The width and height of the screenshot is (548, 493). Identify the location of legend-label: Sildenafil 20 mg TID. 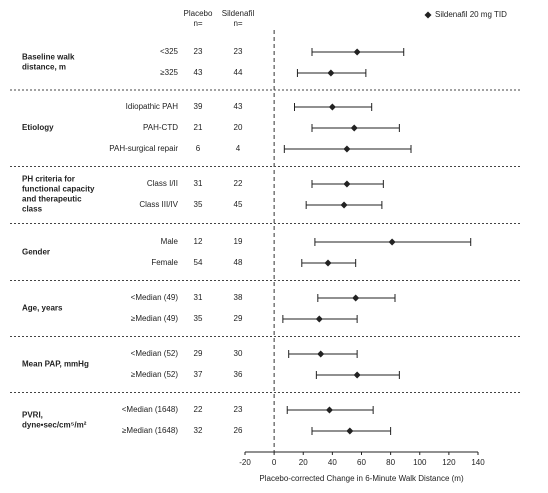
(471, 14).